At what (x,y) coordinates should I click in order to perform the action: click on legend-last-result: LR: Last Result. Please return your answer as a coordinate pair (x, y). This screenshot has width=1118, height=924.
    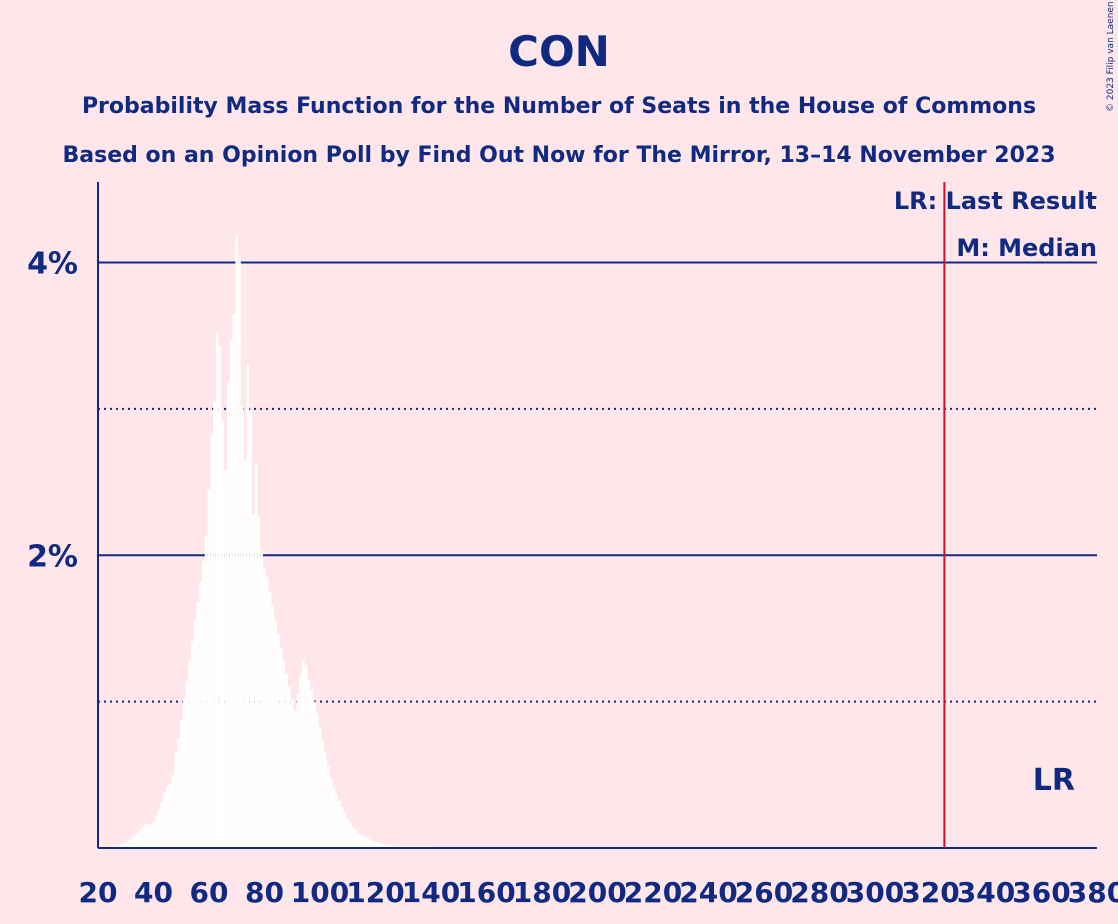
    Looking at the image, I should click on (995, 201).